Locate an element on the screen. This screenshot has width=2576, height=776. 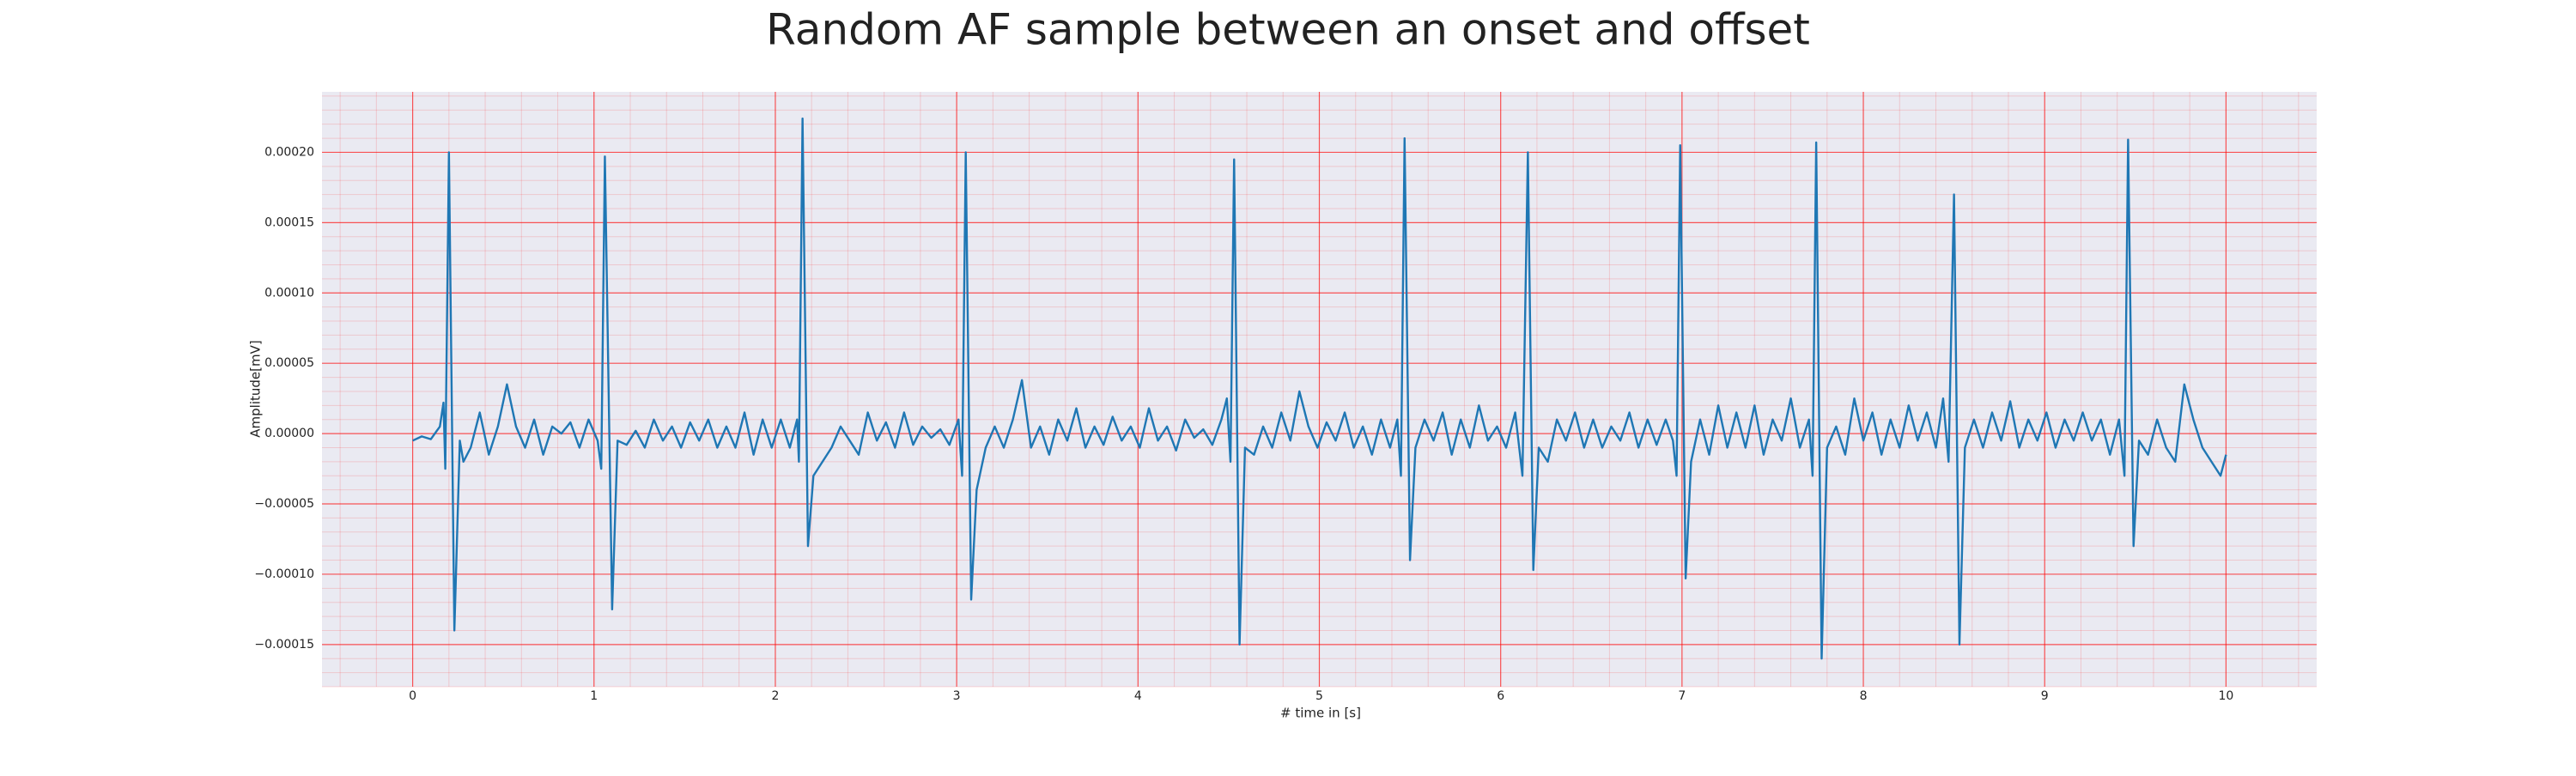
x-tick-label: 3 is located at coordinates (957, 696).